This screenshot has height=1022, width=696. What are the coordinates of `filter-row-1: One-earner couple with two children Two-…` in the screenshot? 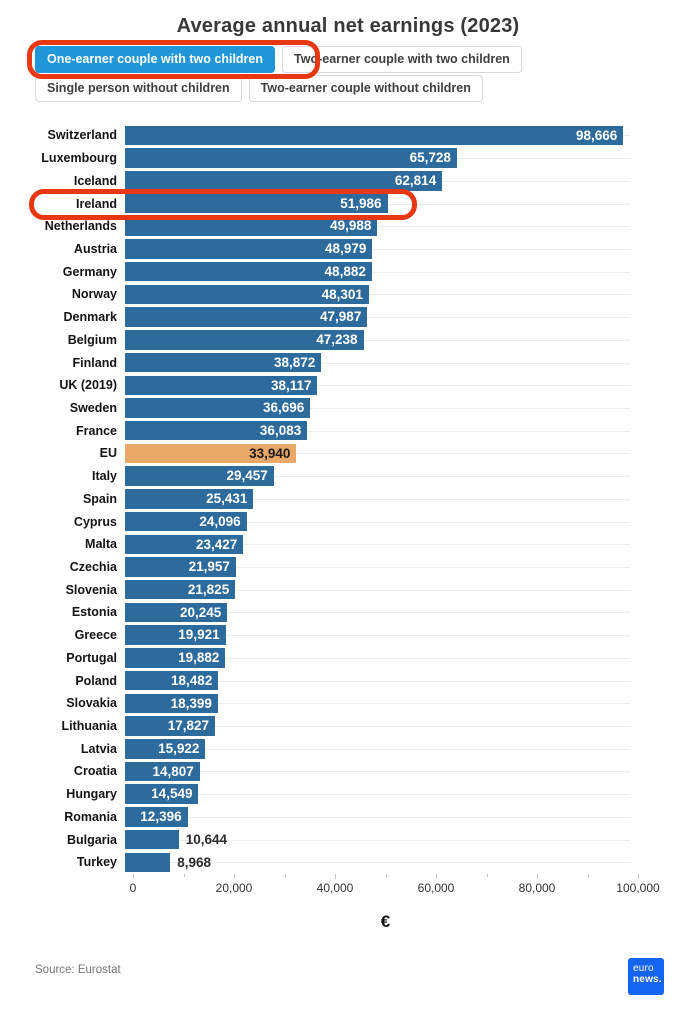 It's located at (365, 59).